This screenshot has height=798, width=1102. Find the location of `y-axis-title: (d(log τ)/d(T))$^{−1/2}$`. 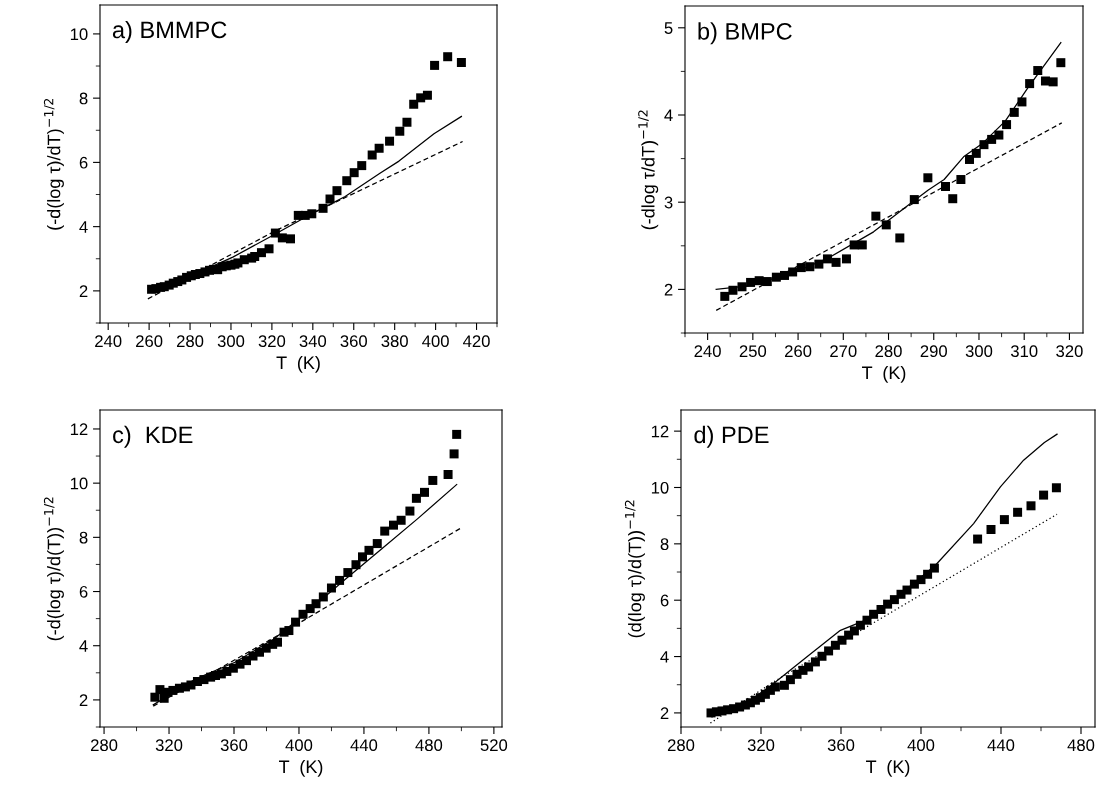

y-axis-title: (d(log τ)/d(T))$^{−1/2}$ is located at coordinates (634, 569).